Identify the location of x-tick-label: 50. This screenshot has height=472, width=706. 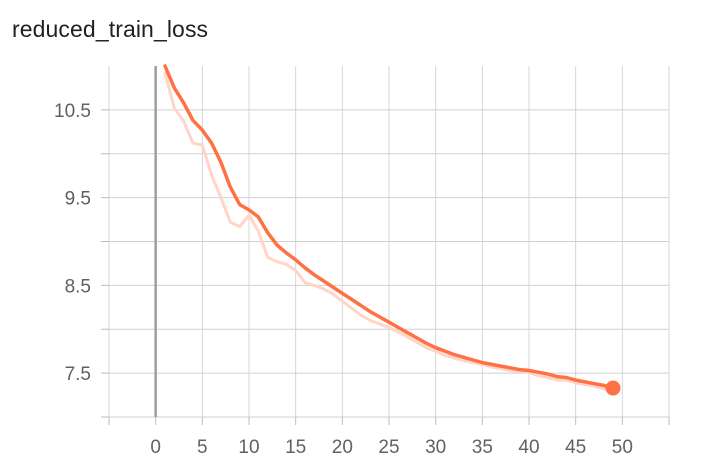
(622, 447).